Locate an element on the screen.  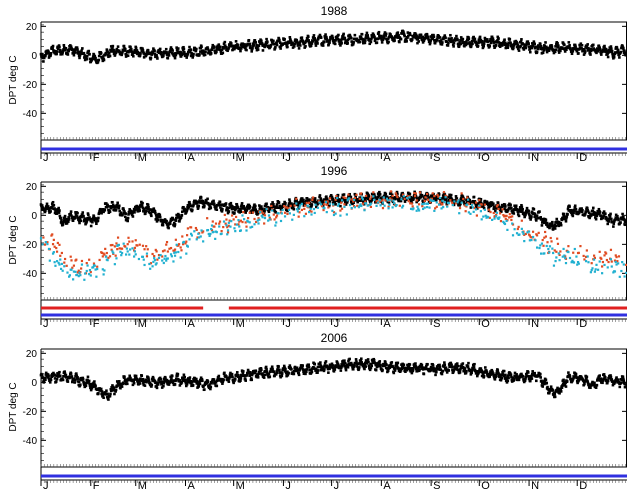
month-label: A is located at coordinates (191, 158).